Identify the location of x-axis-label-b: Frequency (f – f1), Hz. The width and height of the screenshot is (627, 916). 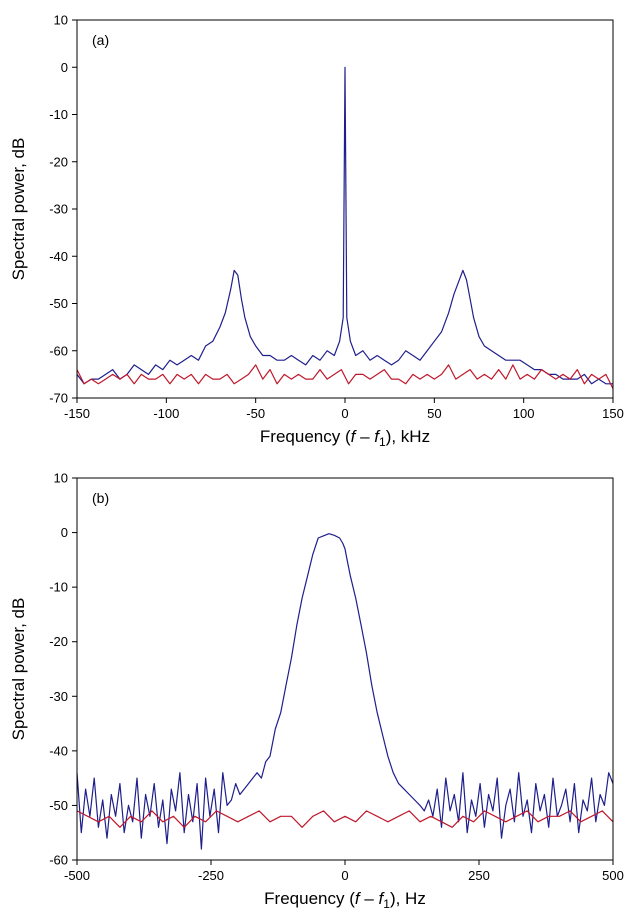
(345, 900).